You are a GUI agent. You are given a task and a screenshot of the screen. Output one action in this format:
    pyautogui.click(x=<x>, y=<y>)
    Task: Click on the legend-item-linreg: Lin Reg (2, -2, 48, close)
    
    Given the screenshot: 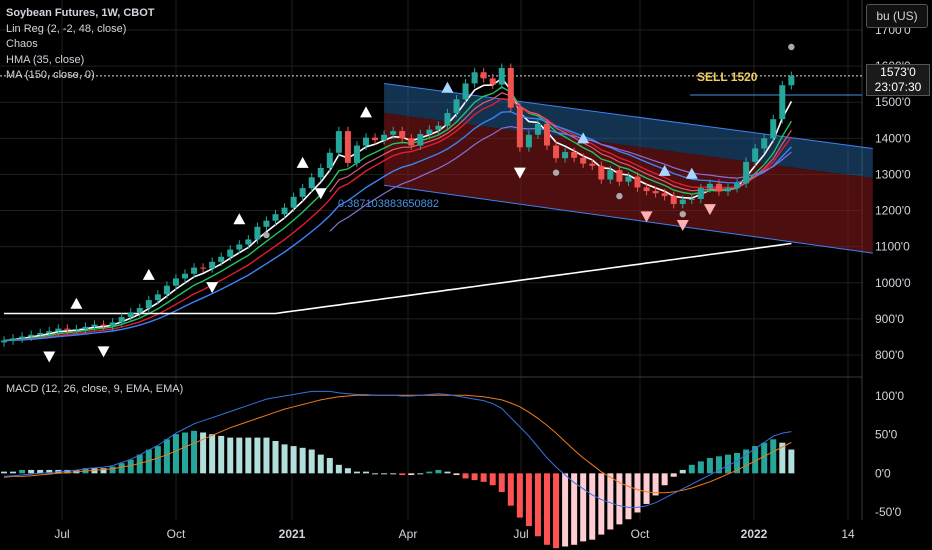 What is the action you would take?
    pyautogui.click(x=66, y=28)
    